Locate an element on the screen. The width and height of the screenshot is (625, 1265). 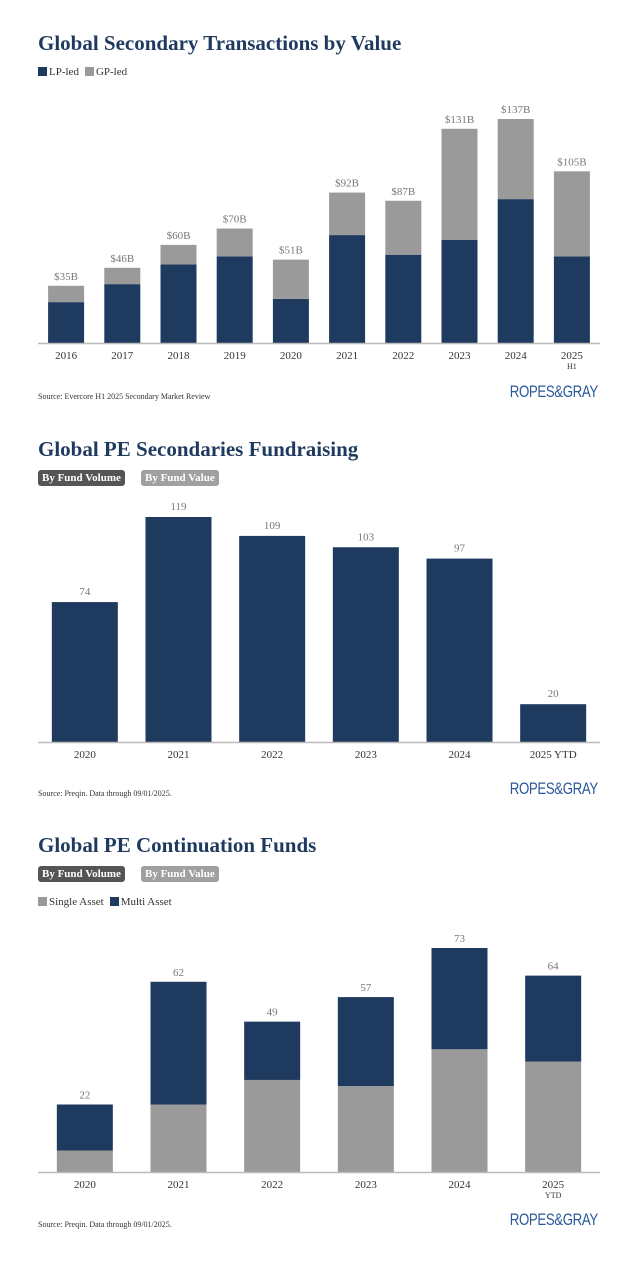
data-label: 103 is located at coordinates (366, 537).